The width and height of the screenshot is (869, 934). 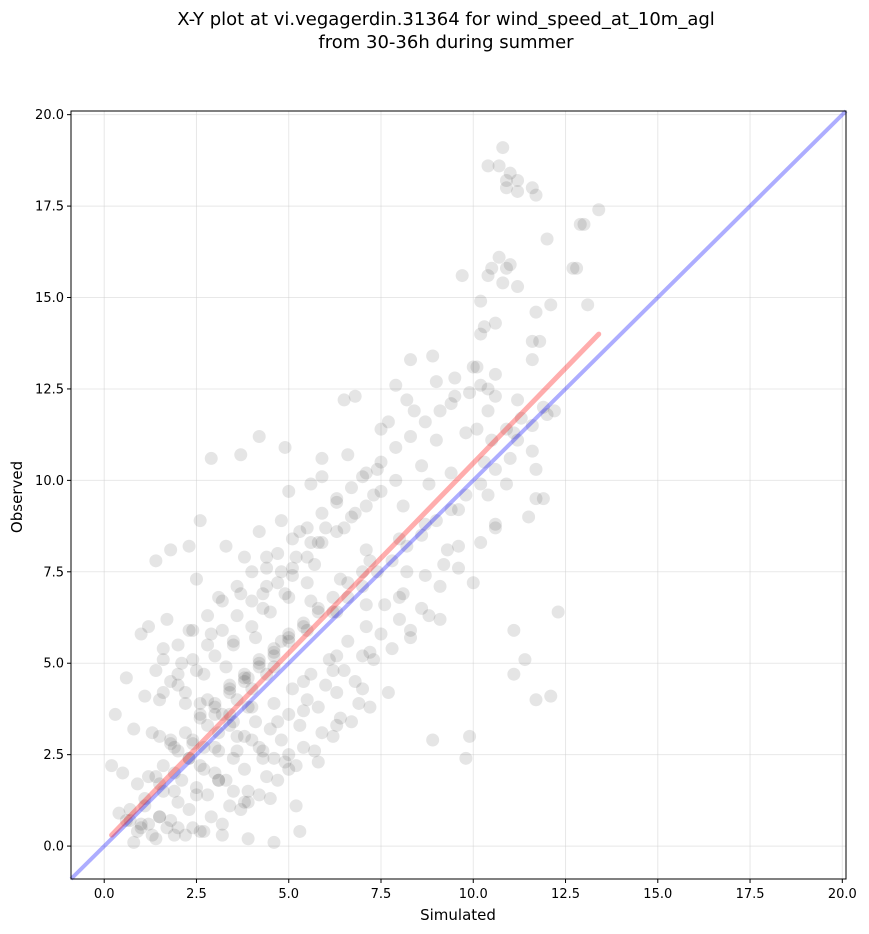 I want to click on x-tick-label: 10.0, so click(x=473, y=894).